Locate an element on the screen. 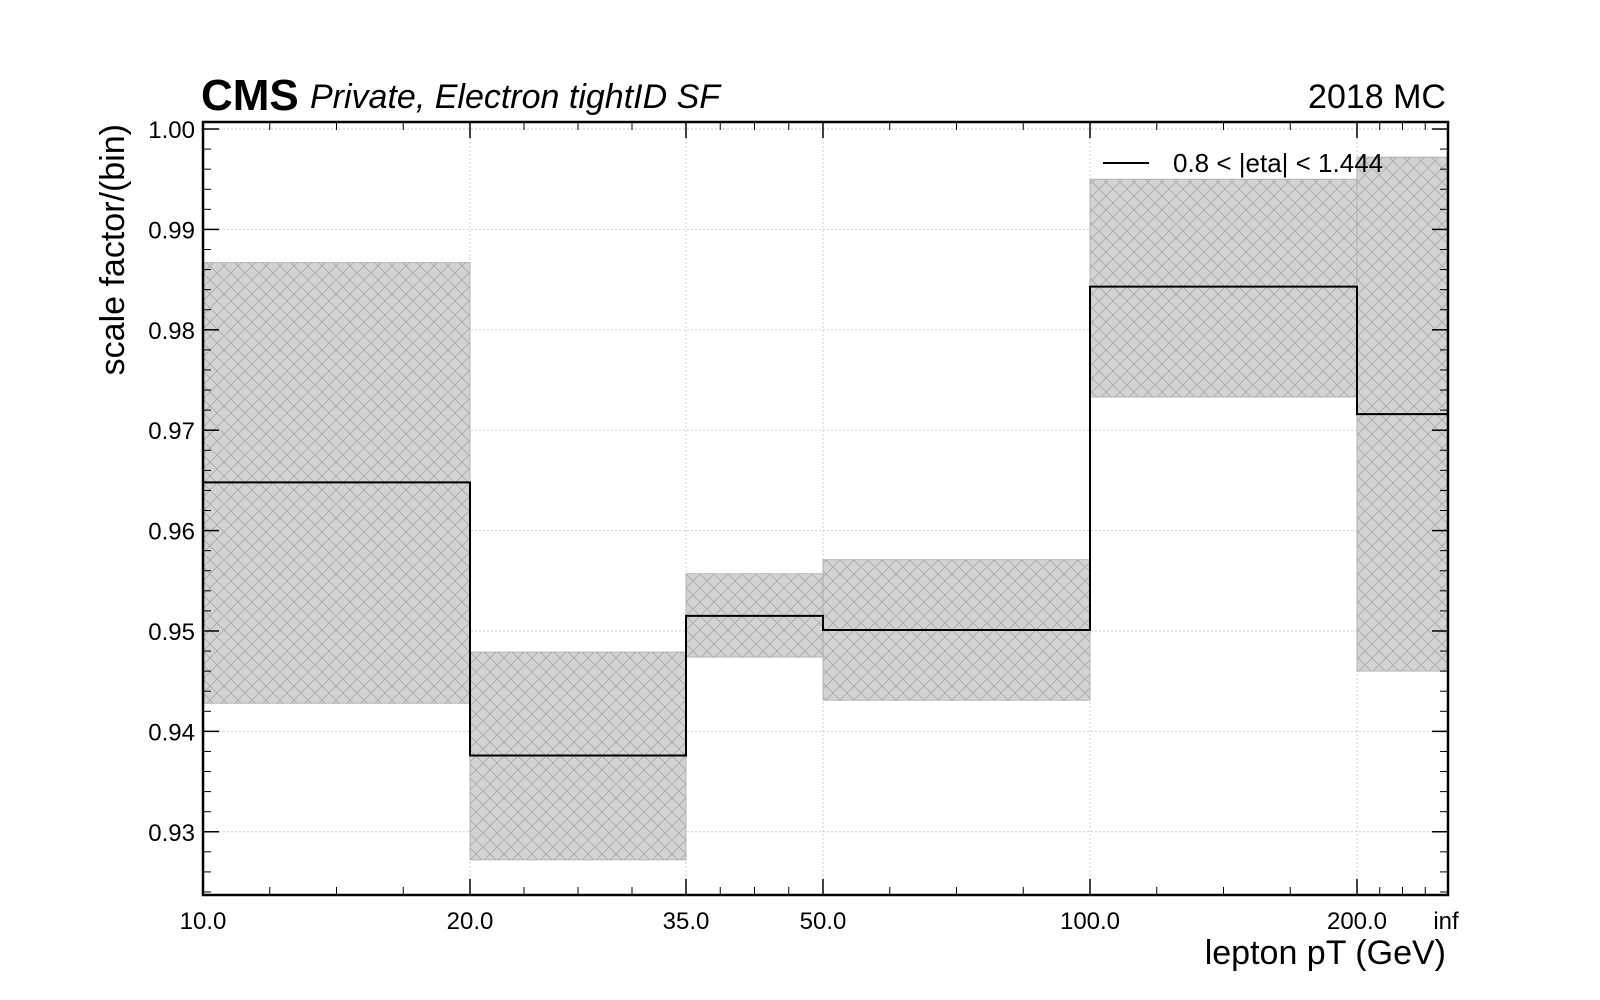 Image resolution: width=1600 pixels, height=1000 pixels. y-tick-label: 0.97 is located at coordinates (171, 431).